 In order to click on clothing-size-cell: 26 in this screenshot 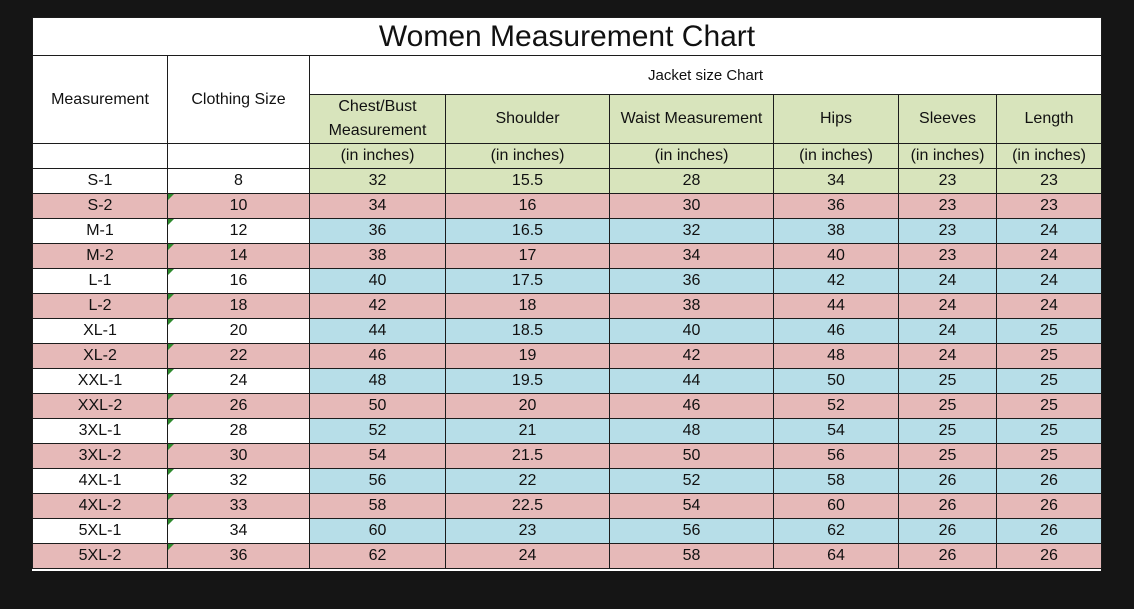, I will do `click(238, 406)`.